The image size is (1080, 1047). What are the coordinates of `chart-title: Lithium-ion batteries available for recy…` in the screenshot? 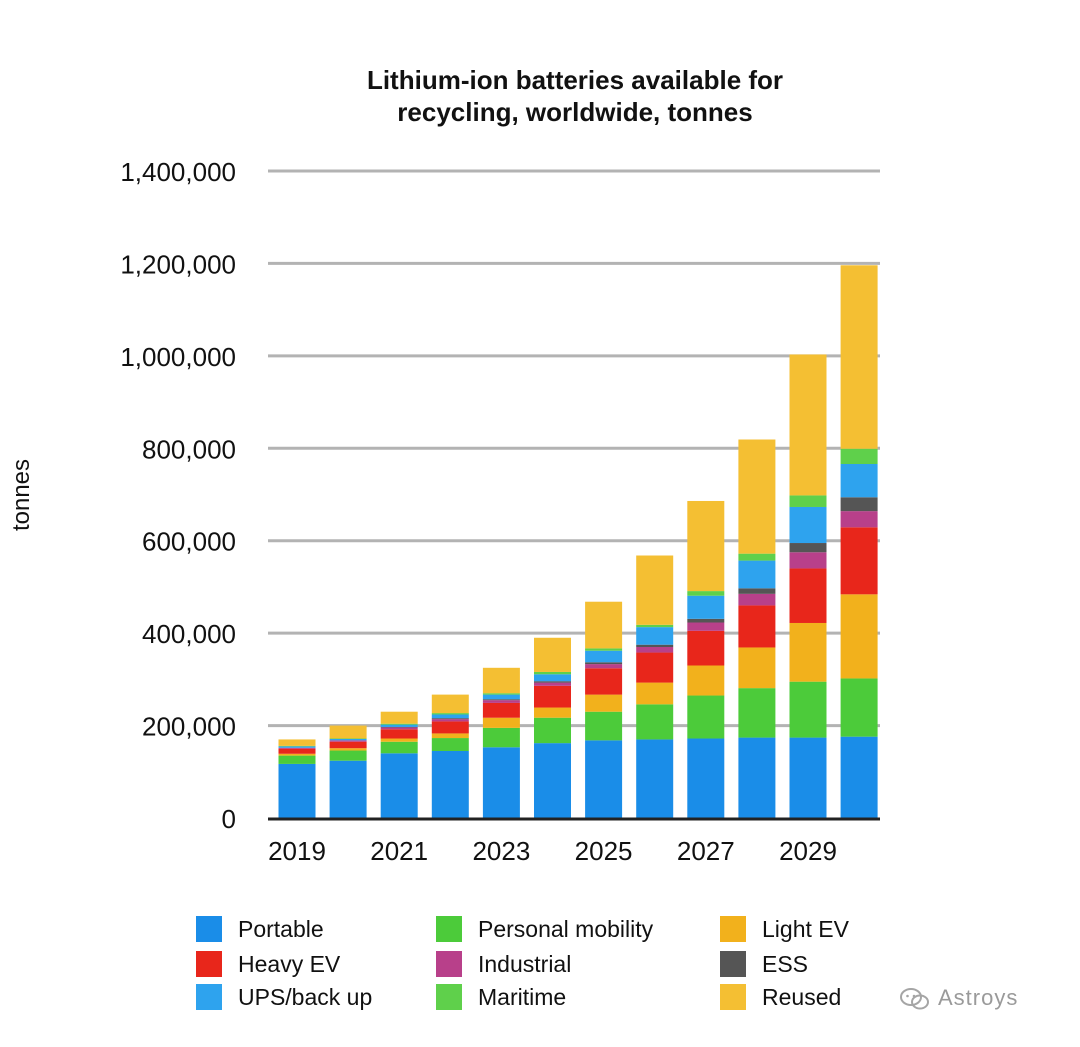 It's located at (575, 96).